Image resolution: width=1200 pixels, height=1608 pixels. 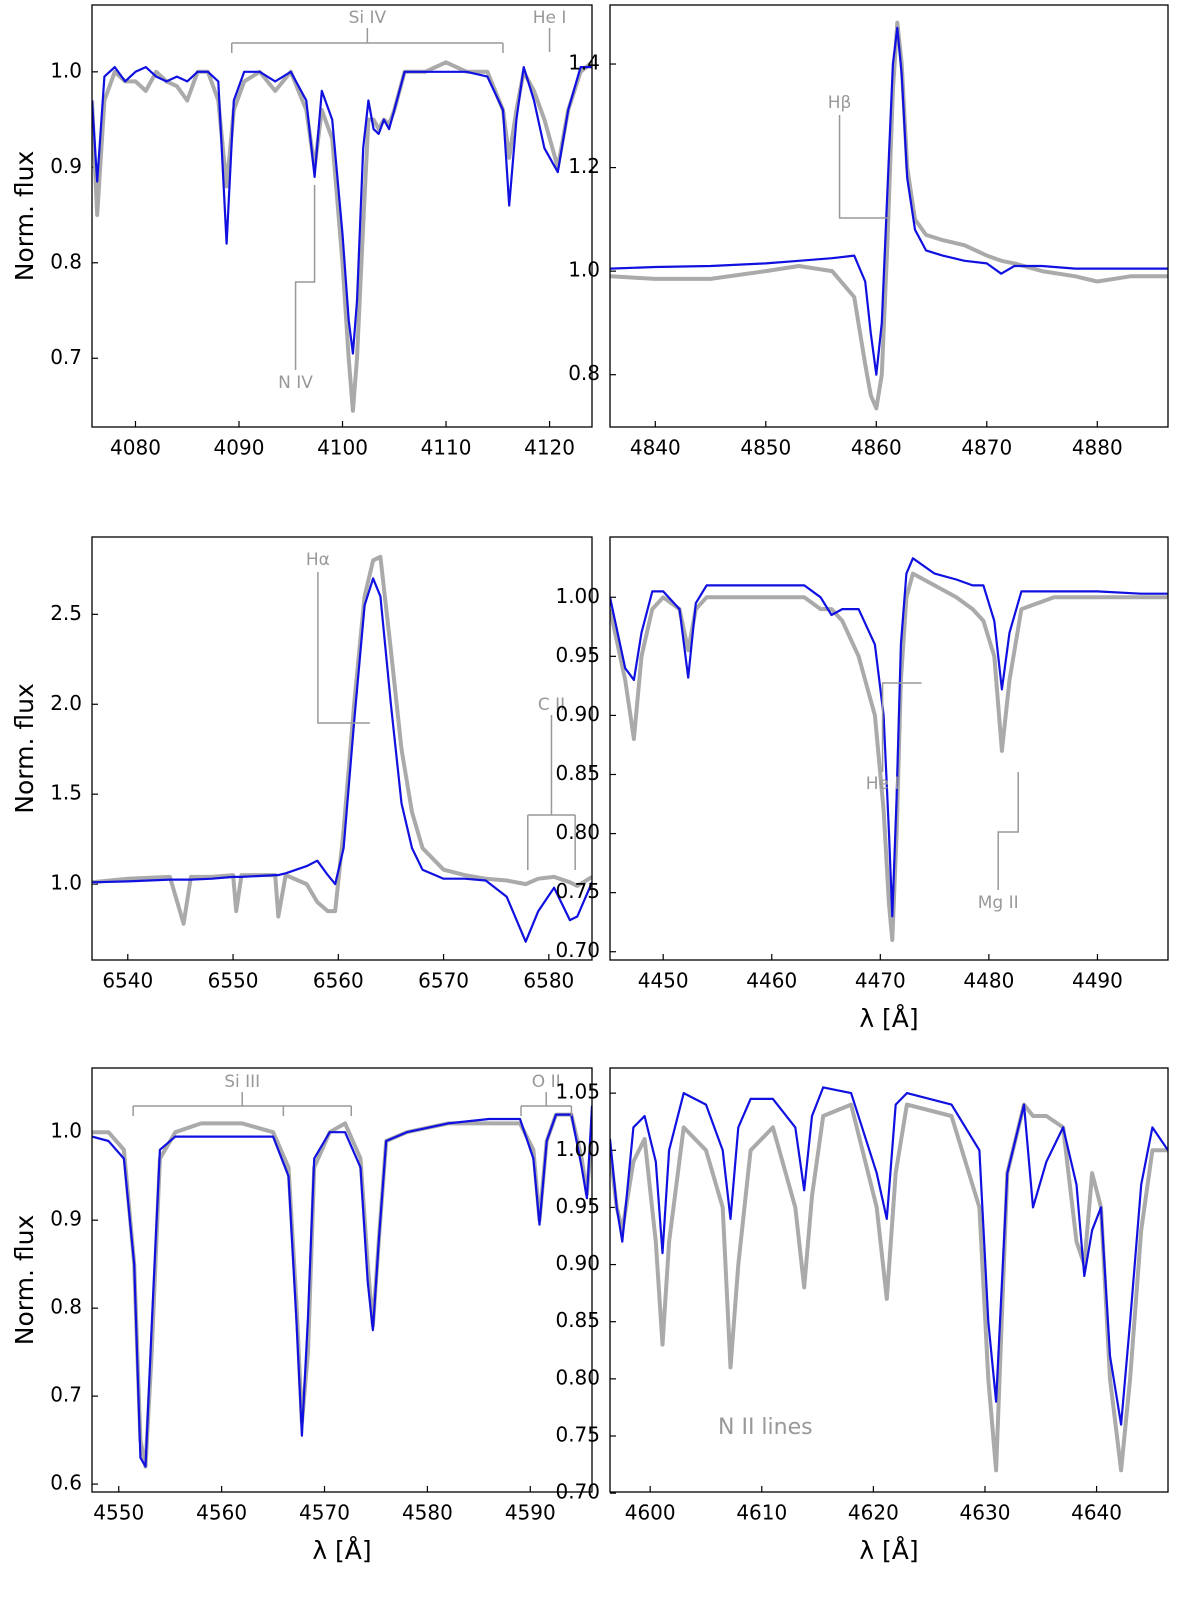 I want to click on annotation-label: Hβ, so click(x=840, y=103).